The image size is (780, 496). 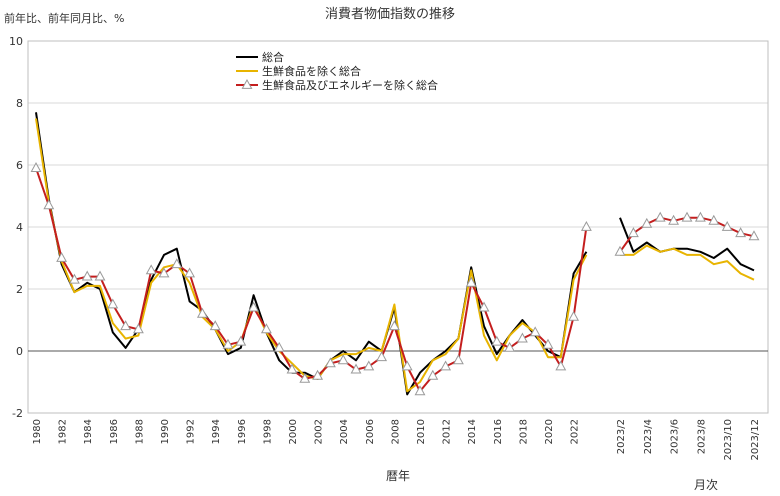 What do you see at coordinates (575, 431) in the screenshot?
I see `x-tick-label: 2022` at bounding box center [575, 431].